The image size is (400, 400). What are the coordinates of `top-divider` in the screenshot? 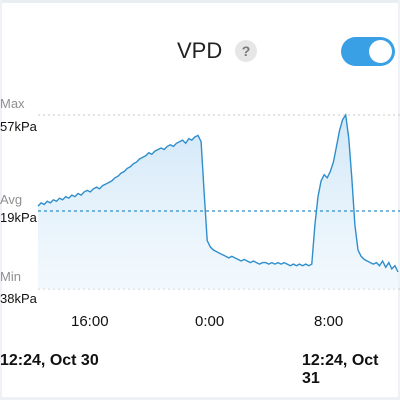 It's located at (200, 1).